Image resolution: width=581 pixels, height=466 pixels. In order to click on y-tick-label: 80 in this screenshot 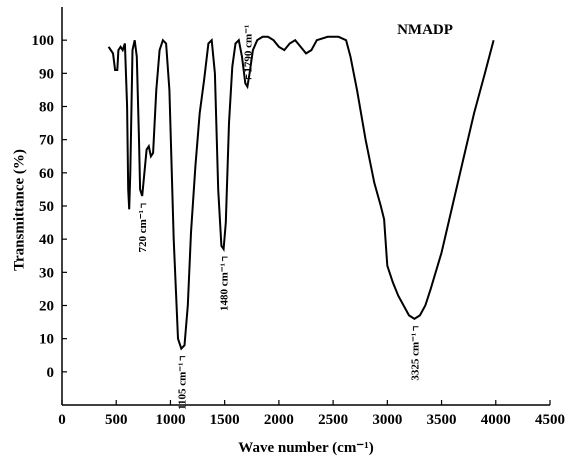, I will do `click(46, 108)`.